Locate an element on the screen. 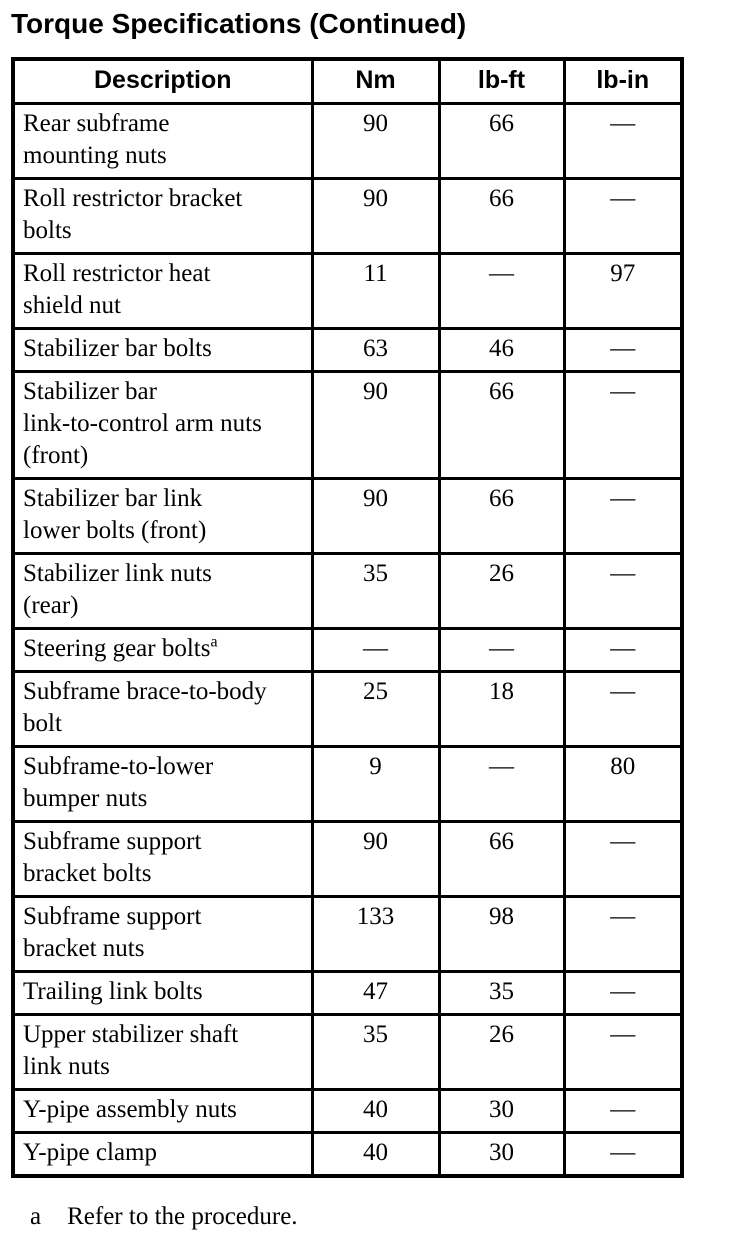 The width and height of the screenshot is (736, 1234). description-cell: Rear subframe mounting nuts is located at coordinates (162, 141).